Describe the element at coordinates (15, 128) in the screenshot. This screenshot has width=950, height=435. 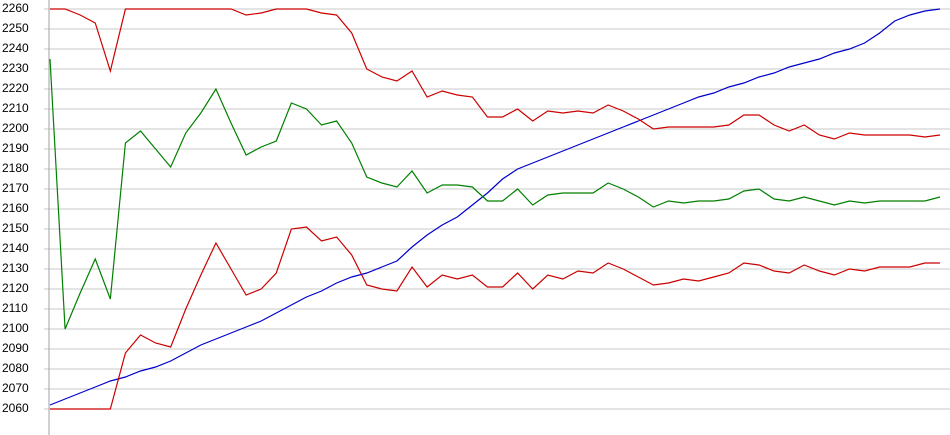
I see `y-tick-label: 2200` at that location.